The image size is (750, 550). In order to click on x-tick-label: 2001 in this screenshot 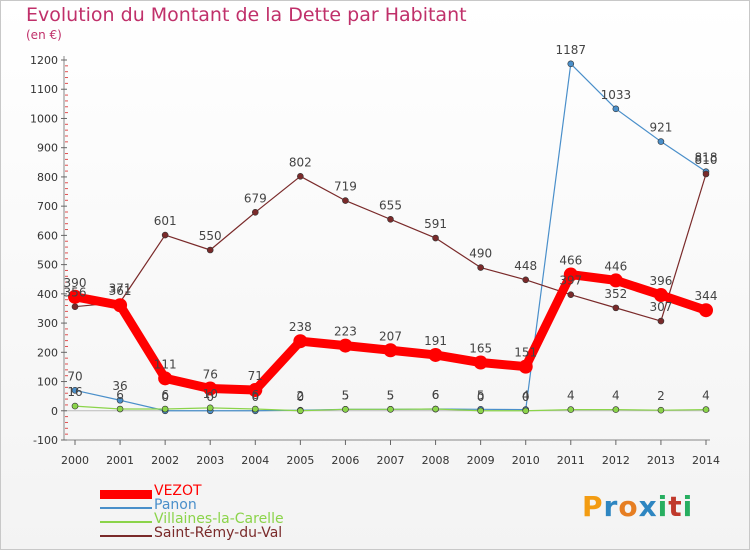, I will do `click(120, 460)`.